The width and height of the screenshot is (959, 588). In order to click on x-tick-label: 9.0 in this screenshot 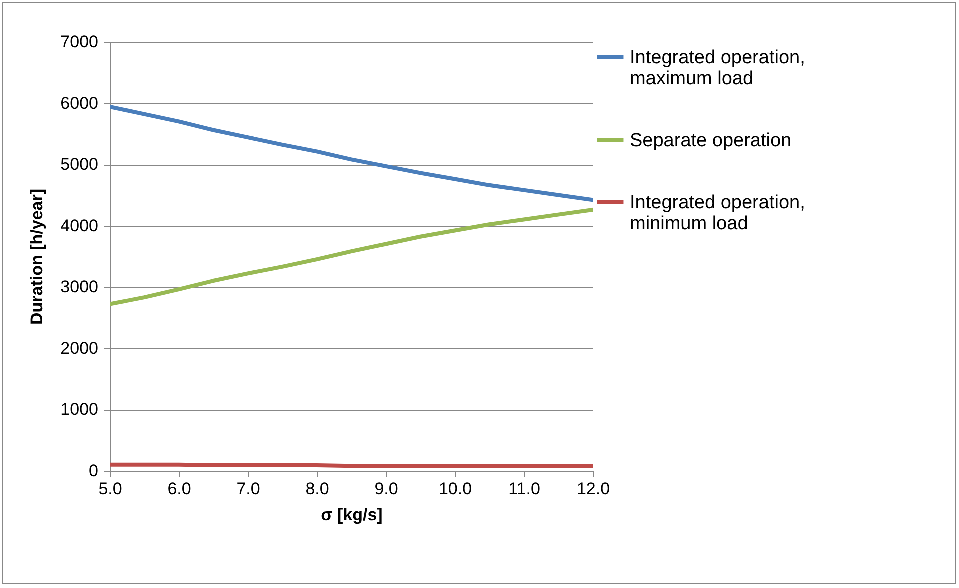, I will do `click(386, 489)`.